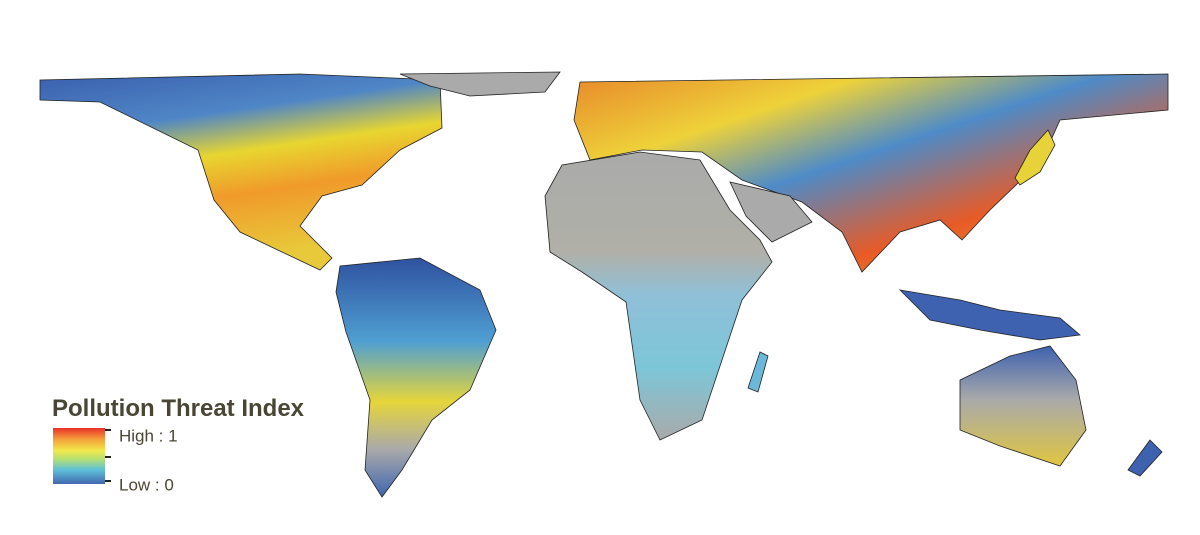 This screenshot has height=535, width=1200. I want to click on australia, so click(1023, 406).